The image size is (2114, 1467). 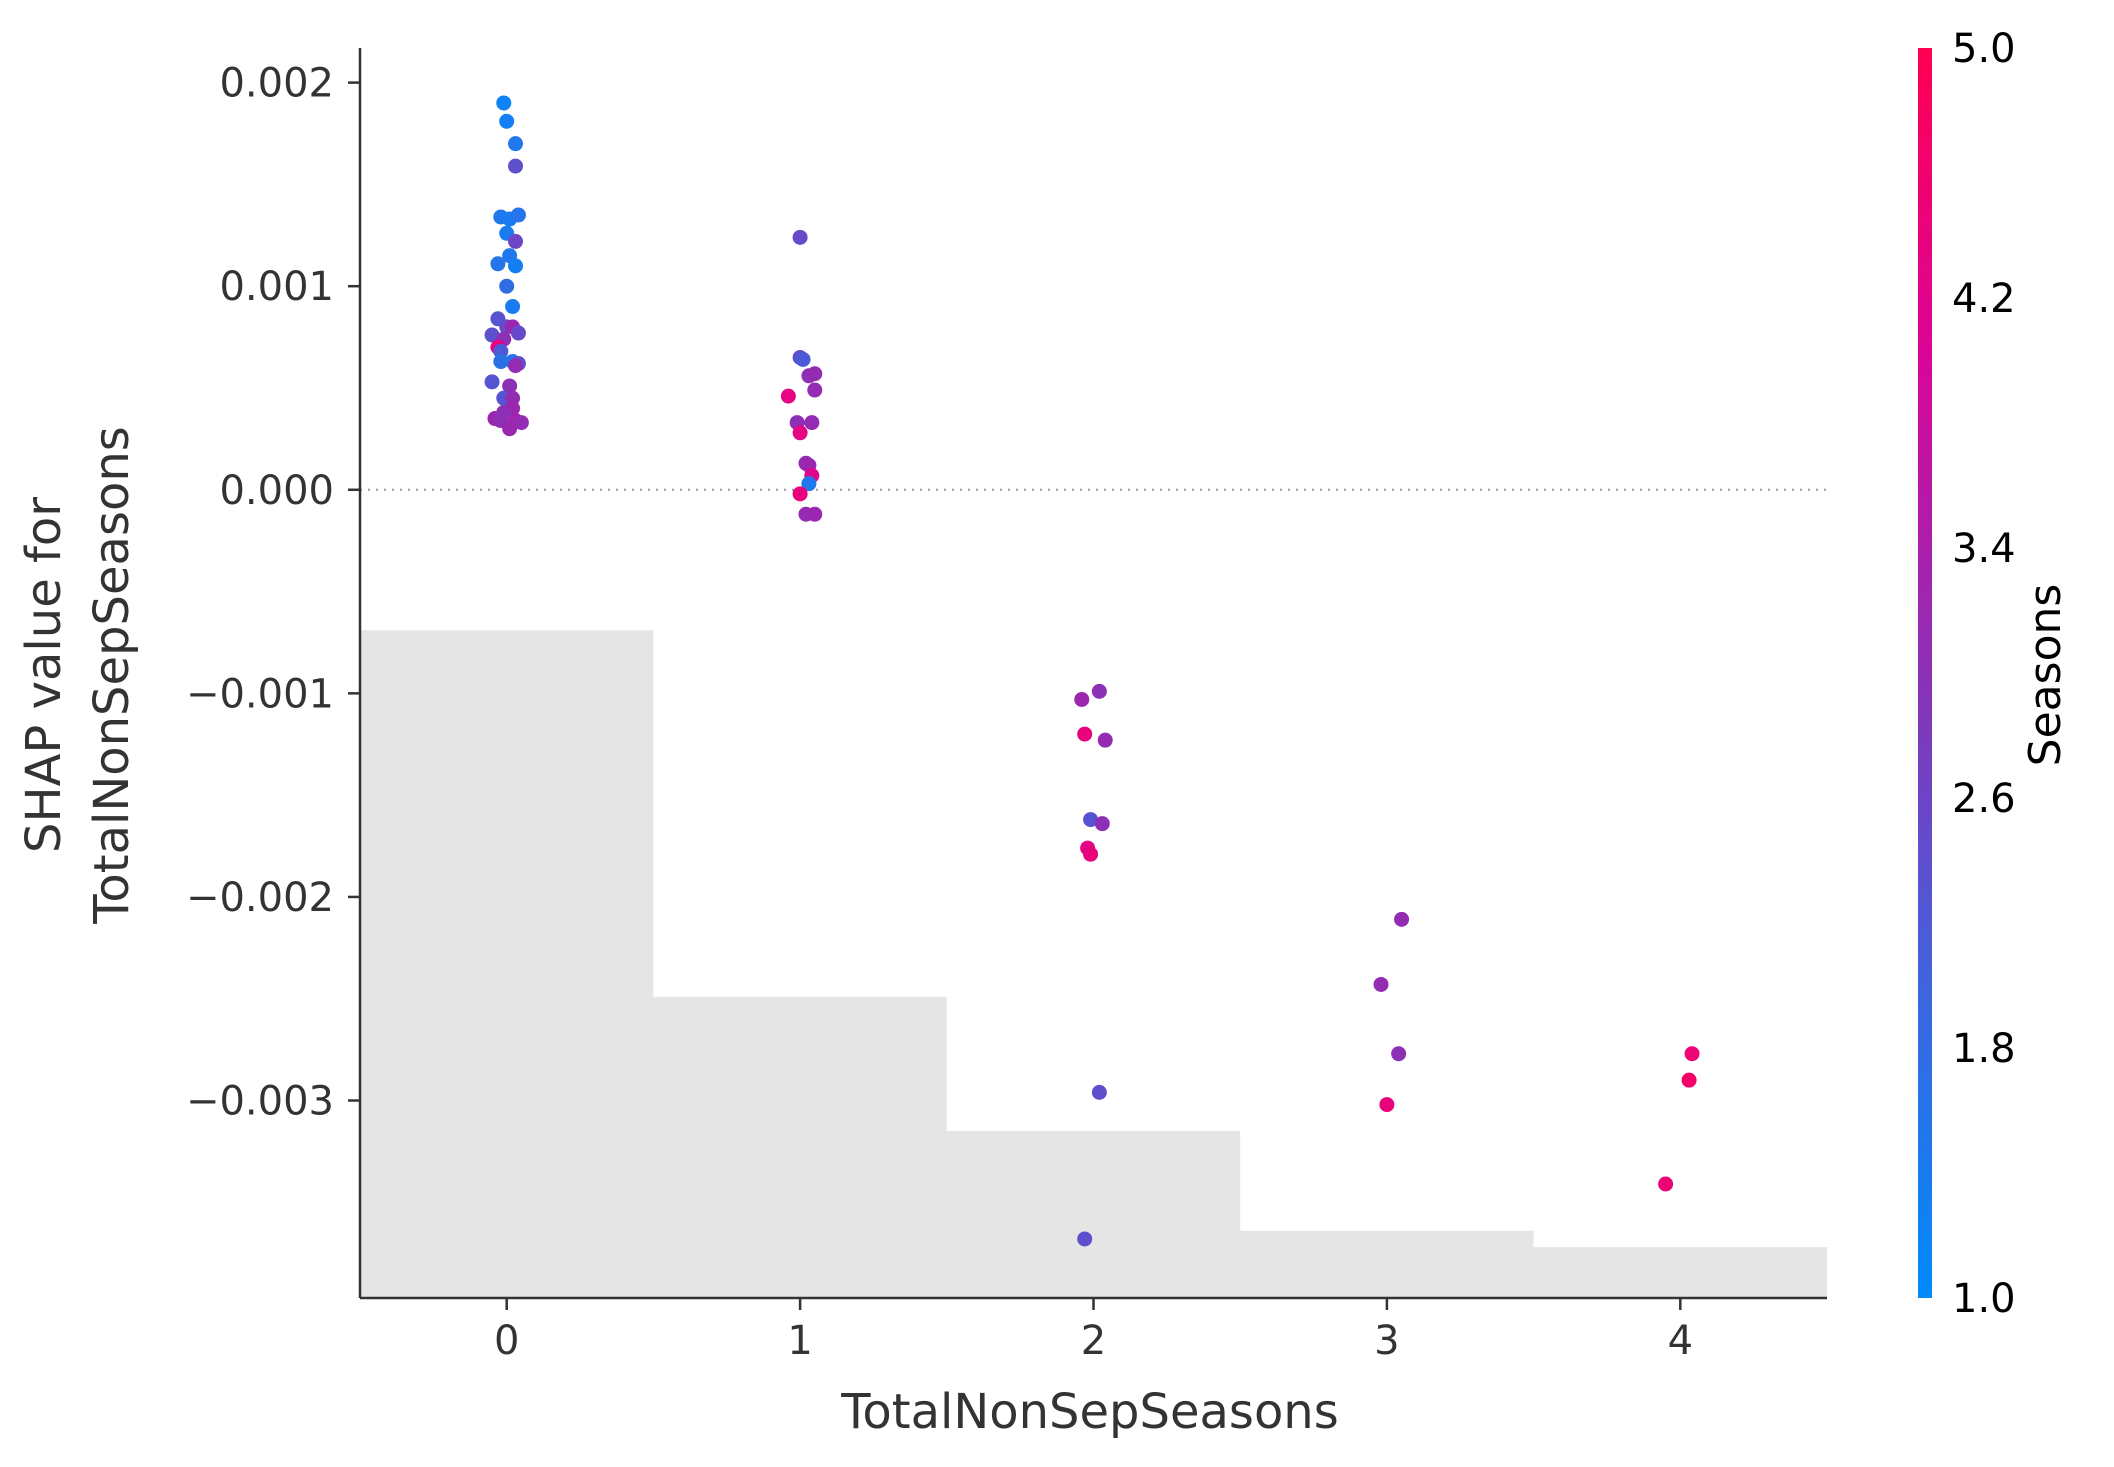 I want to click on x-tick-label: 3, so click(x=1386, y=1341).